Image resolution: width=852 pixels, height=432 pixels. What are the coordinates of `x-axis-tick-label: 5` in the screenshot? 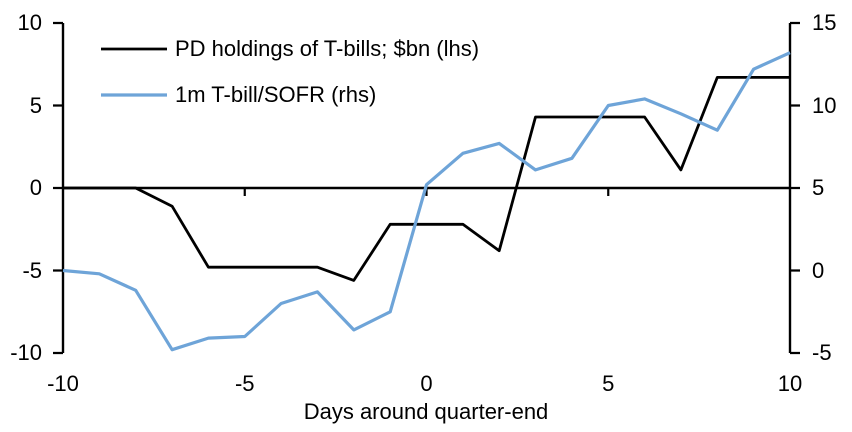 It's located at (608, 383).